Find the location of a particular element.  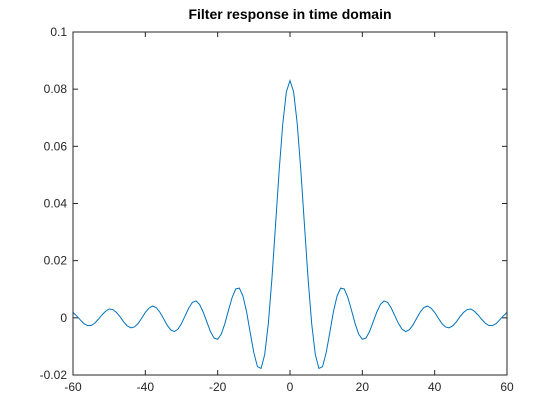

y-tick-label: 0 is located at coordinates (63, 318).